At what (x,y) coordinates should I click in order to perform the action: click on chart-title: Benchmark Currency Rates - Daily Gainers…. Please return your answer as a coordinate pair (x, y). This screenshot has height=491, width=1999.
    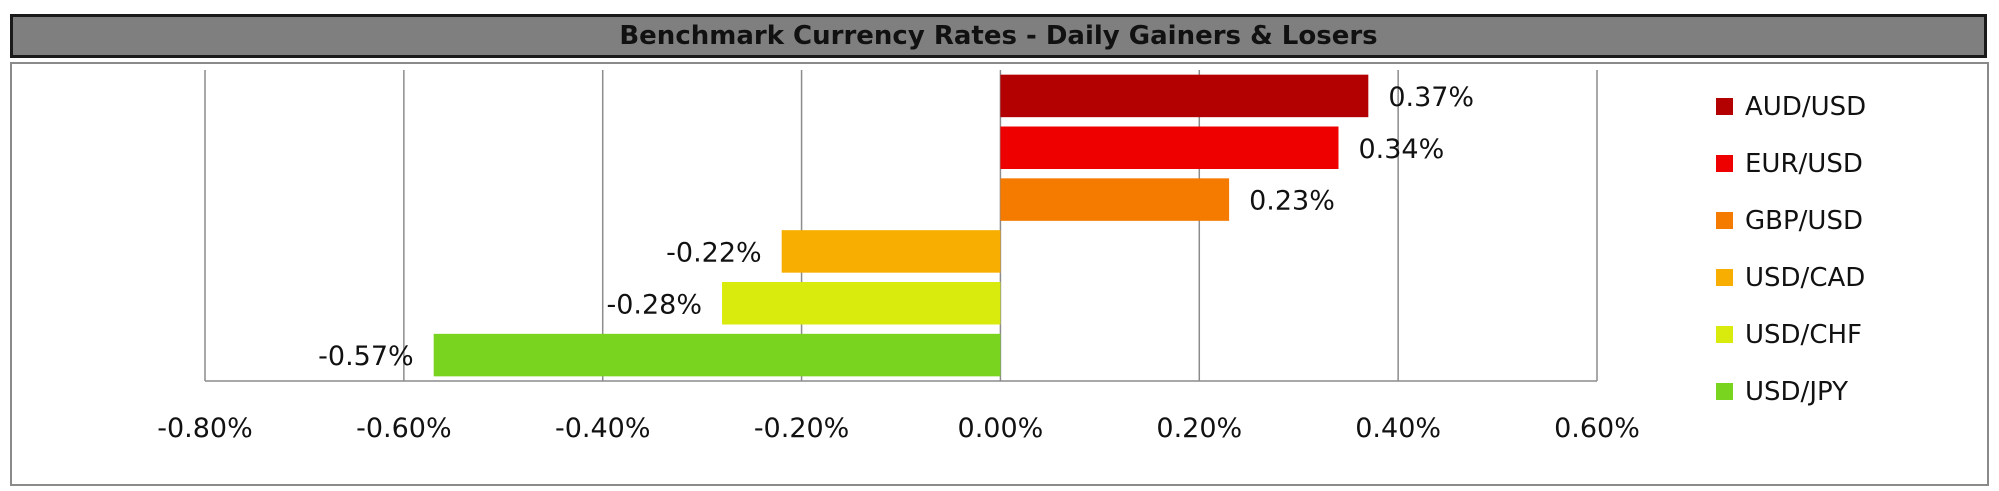
    Looking at the image, I should click on (998, 36).